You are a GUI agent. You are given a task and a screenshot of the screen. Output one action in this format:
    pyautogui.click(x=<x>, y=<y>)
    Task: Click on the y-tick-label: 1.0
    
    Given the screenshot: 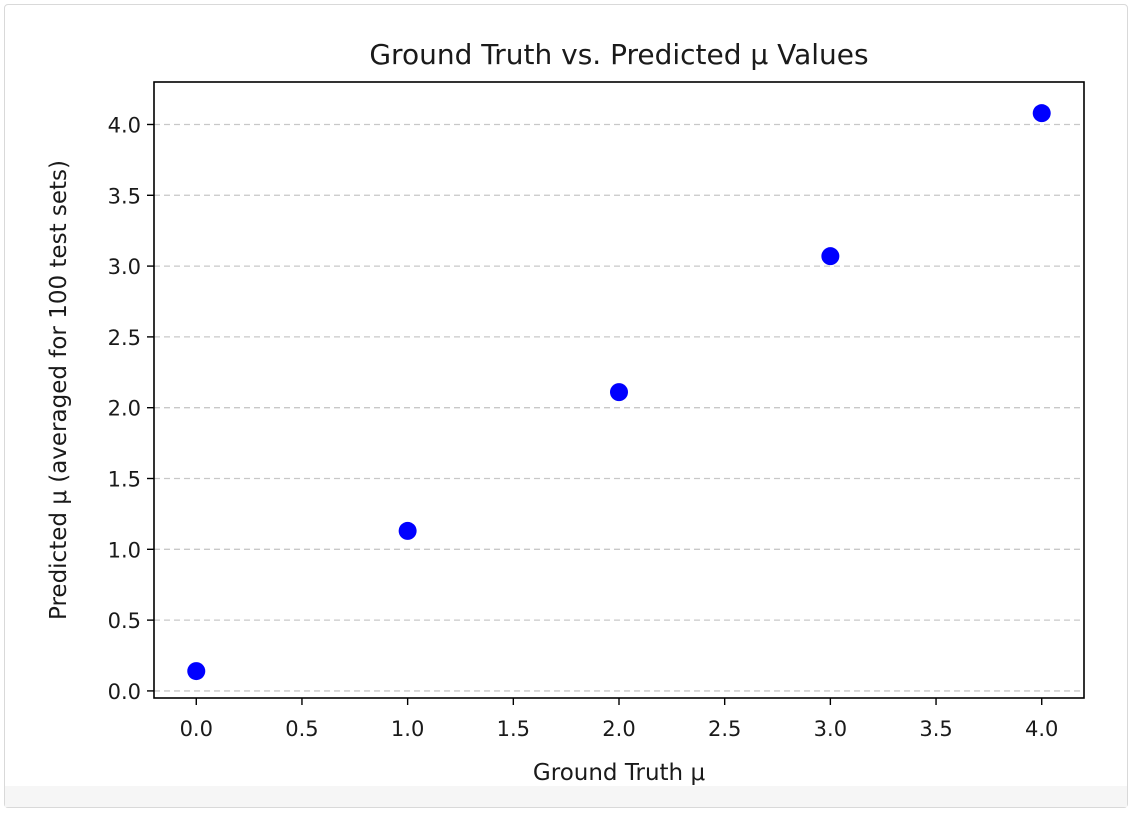 What is the action you would take?
    pyautogui.click(x=124, y=550)
    